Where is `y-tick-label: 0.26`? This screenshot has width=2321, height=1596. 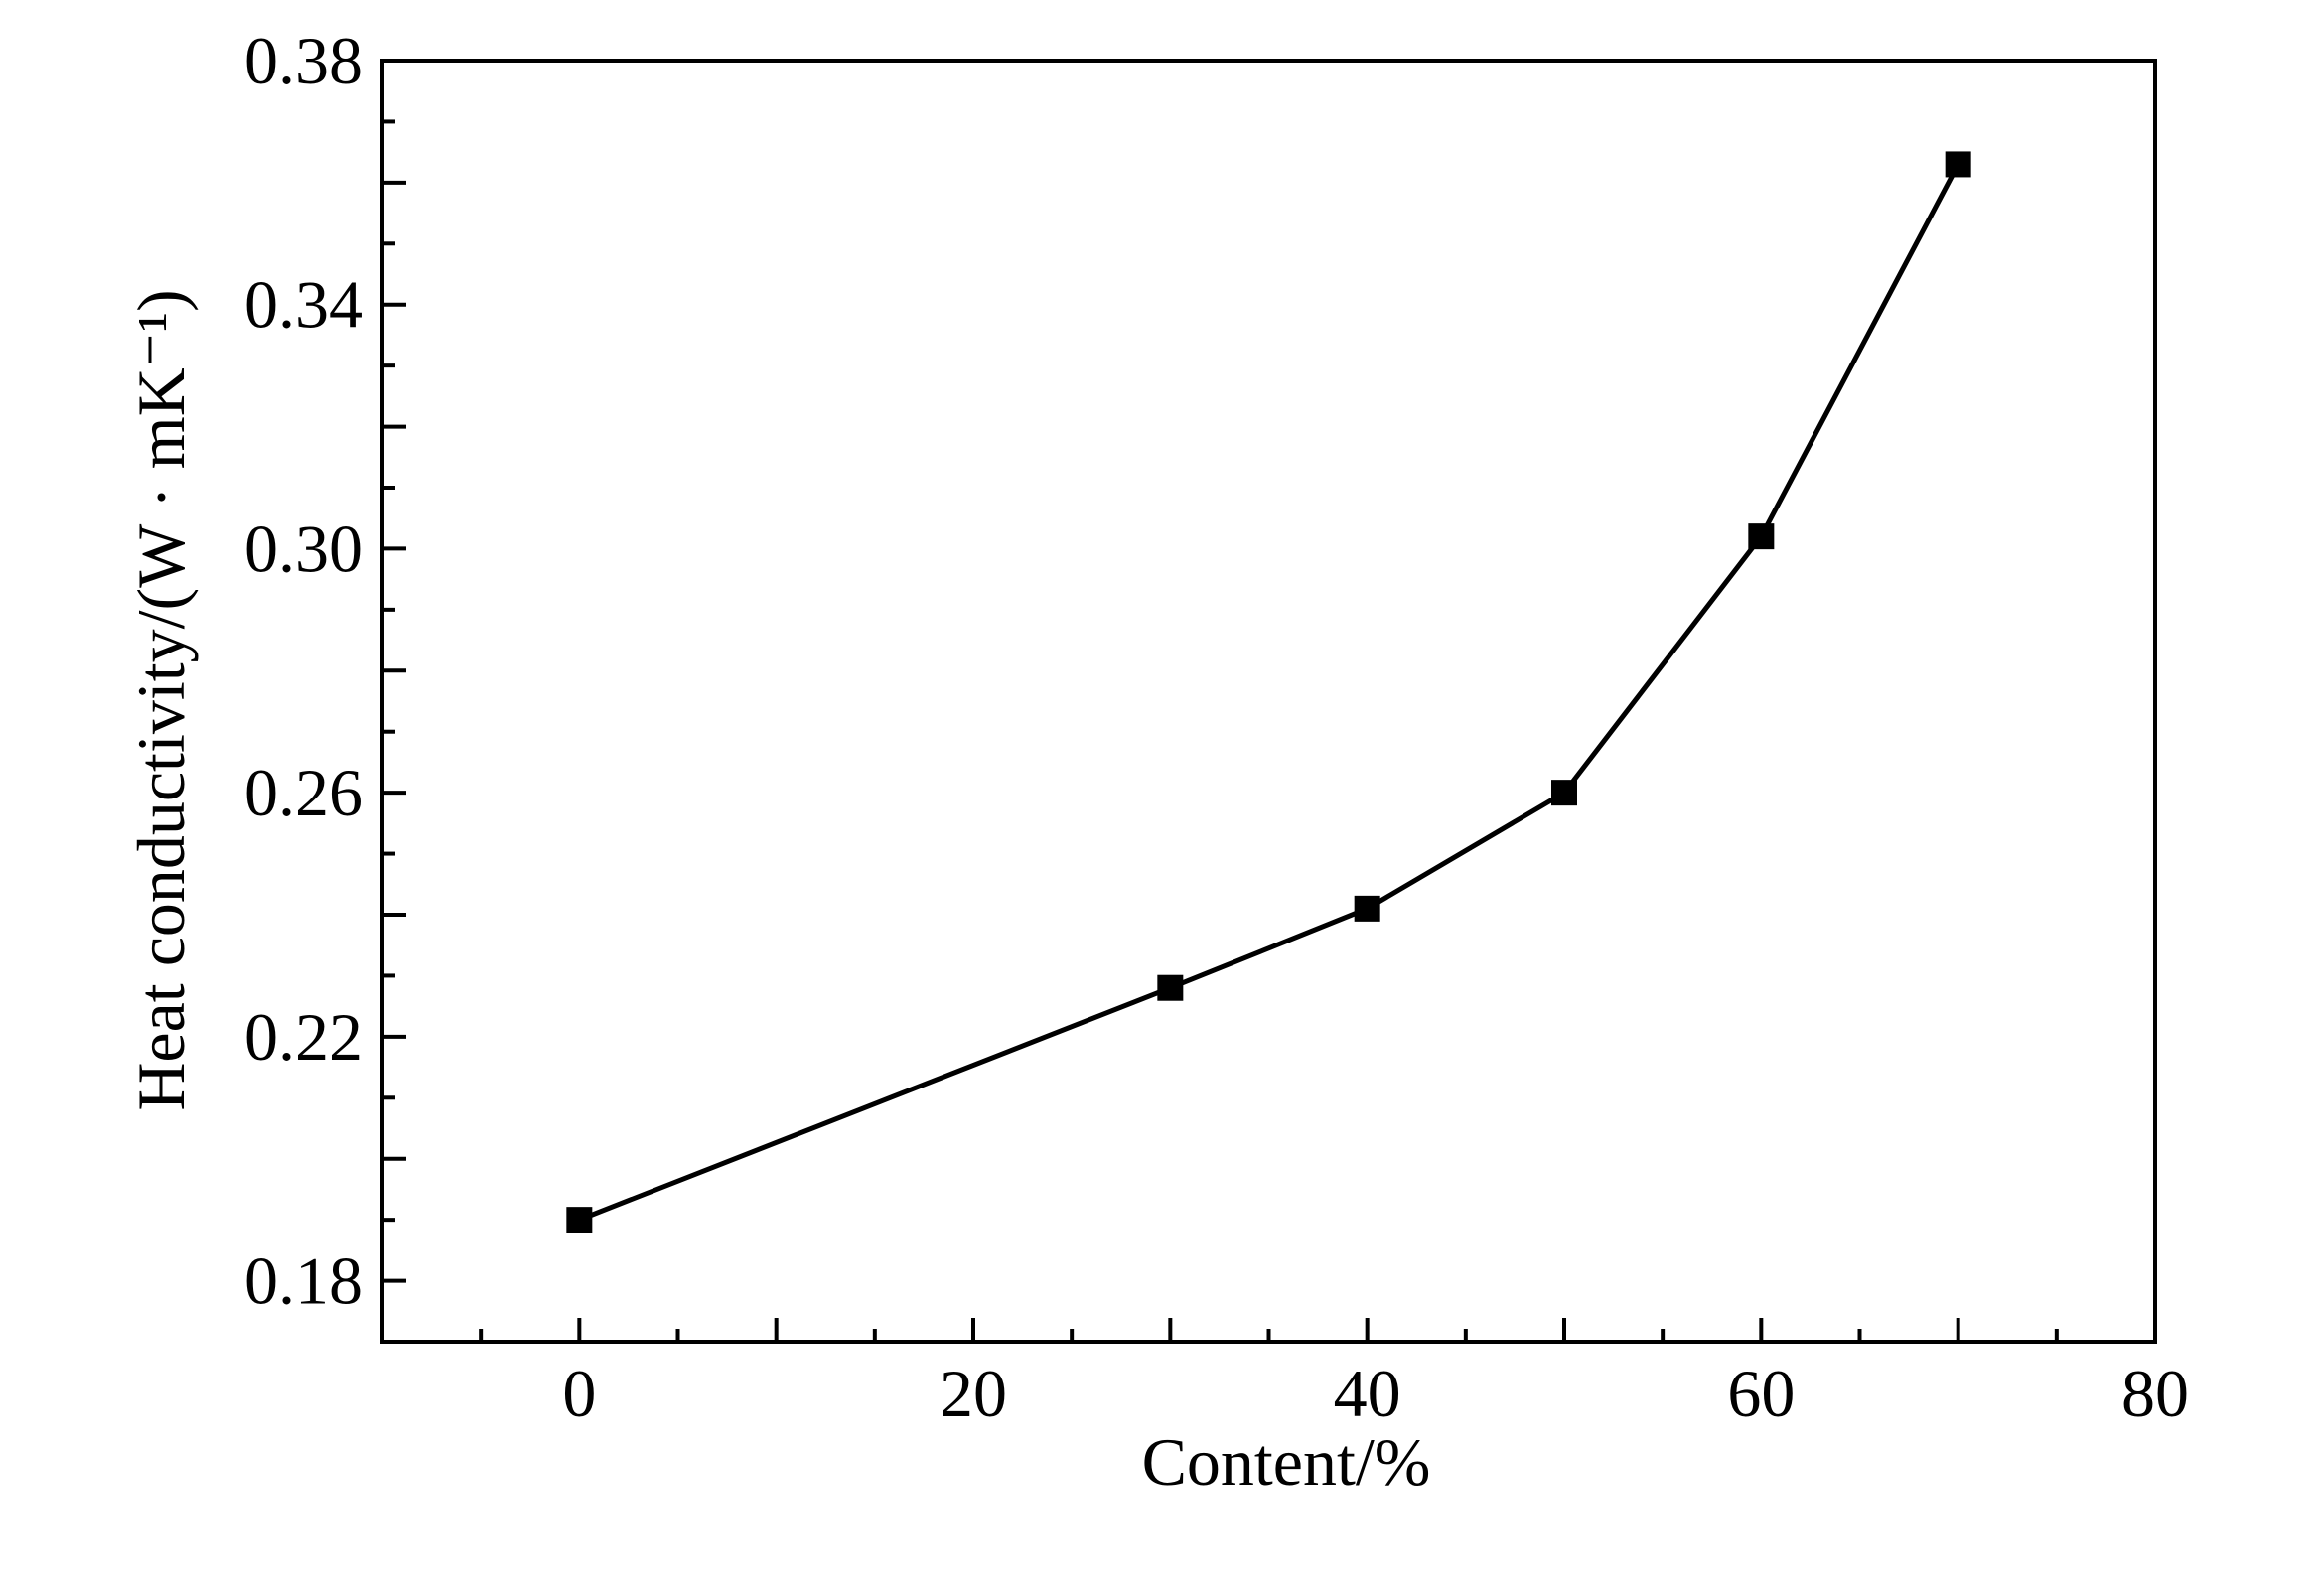
y-tick-label: 0.26 is located at coordinates (303, 793).